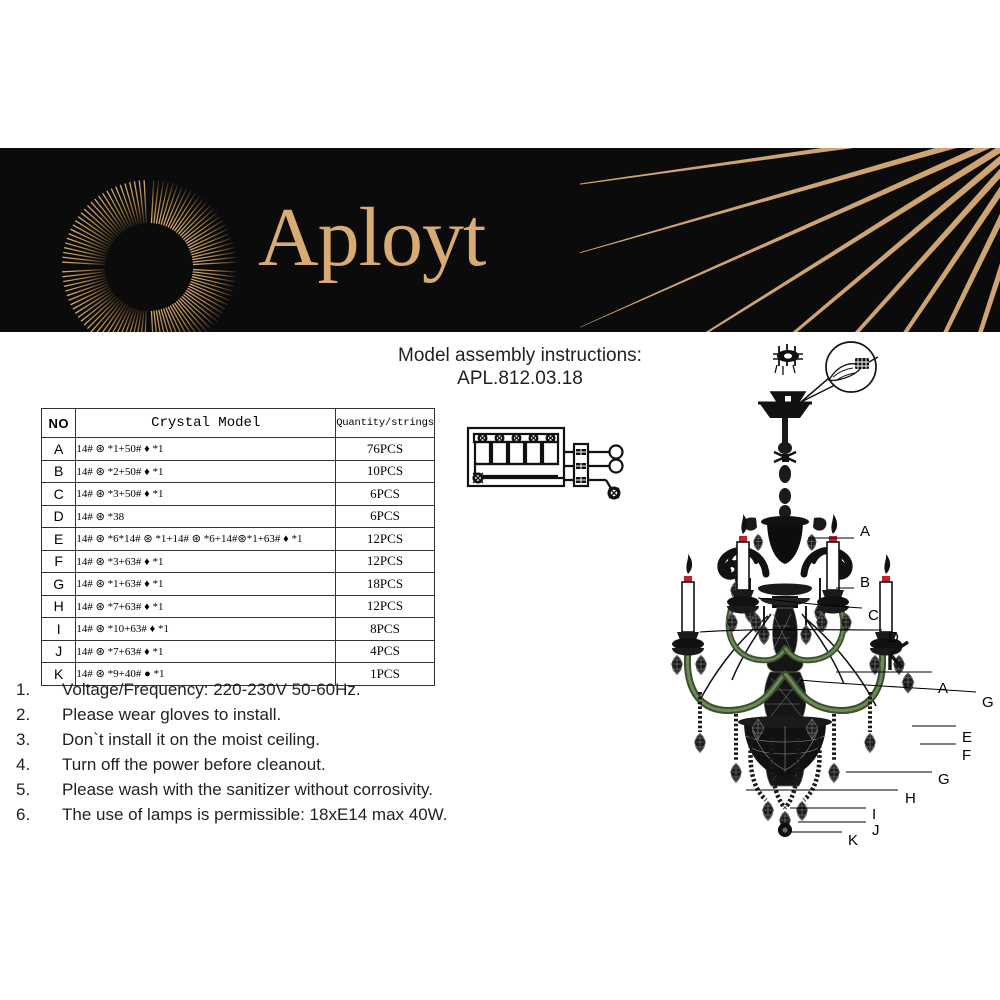 The height and width of the screenshot is (1000, 1000). I want to click on callout-label-f: F, so click(967, 755).